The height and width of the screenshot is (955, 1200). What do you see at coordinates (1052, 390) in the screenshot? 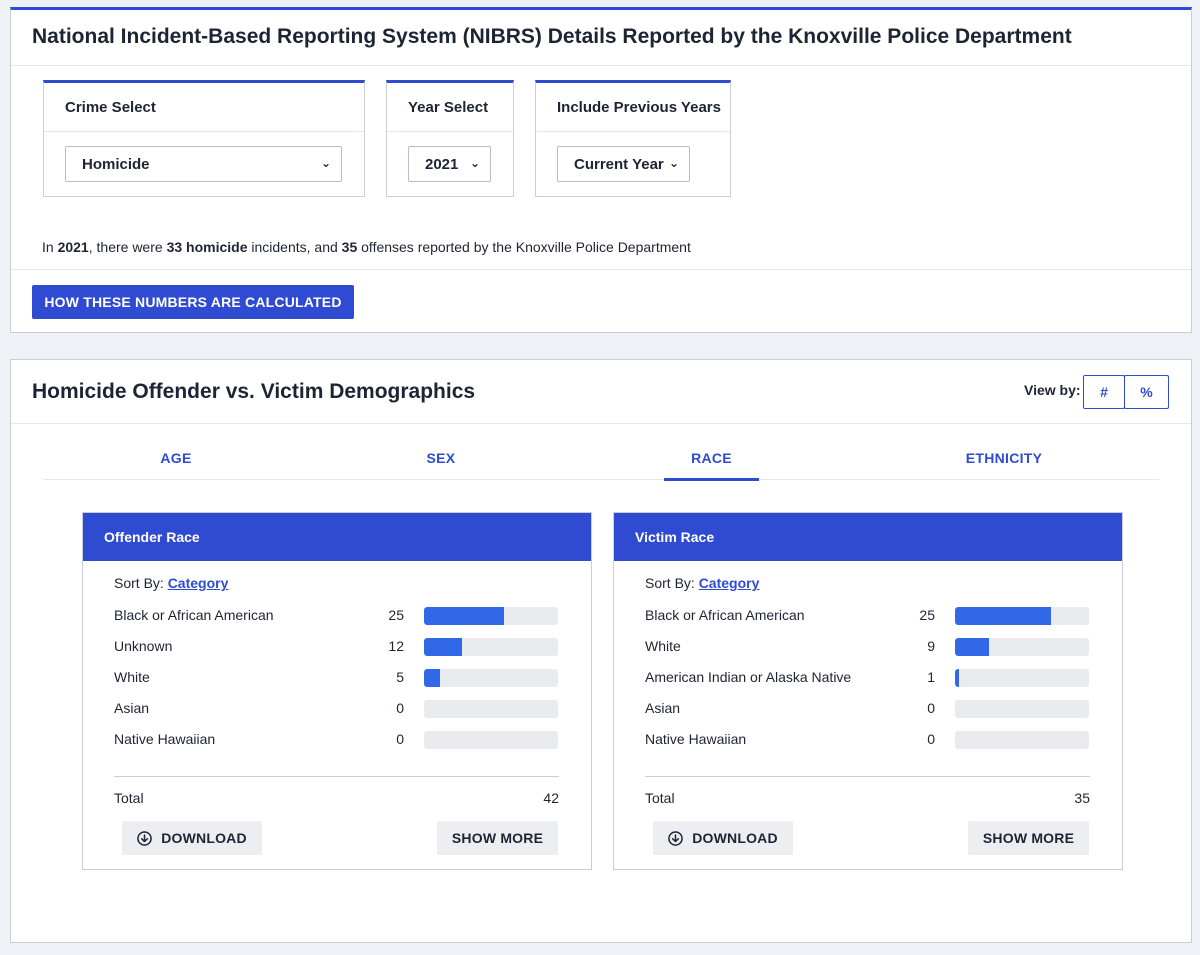
I see `view-by-label: View by:` at bounding box center [1052, 390].